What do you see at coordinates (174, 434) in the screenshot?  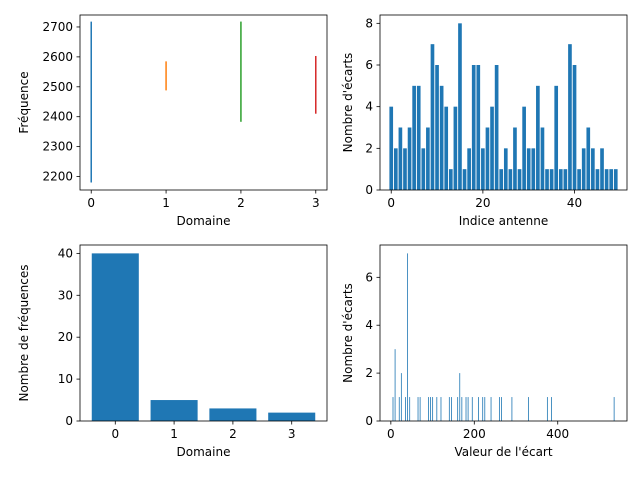 I see `x-tick-label-1: 1` at bounding box center [174, 434].